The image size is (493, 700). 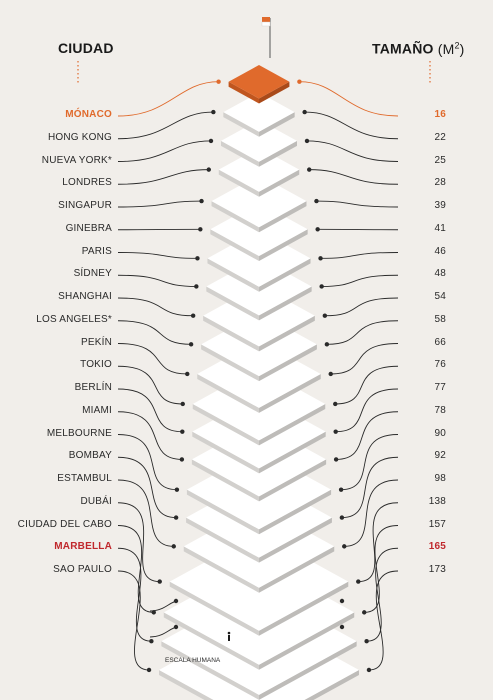 I want to click on city-label: TOKIO, so click(x=96, y=365).